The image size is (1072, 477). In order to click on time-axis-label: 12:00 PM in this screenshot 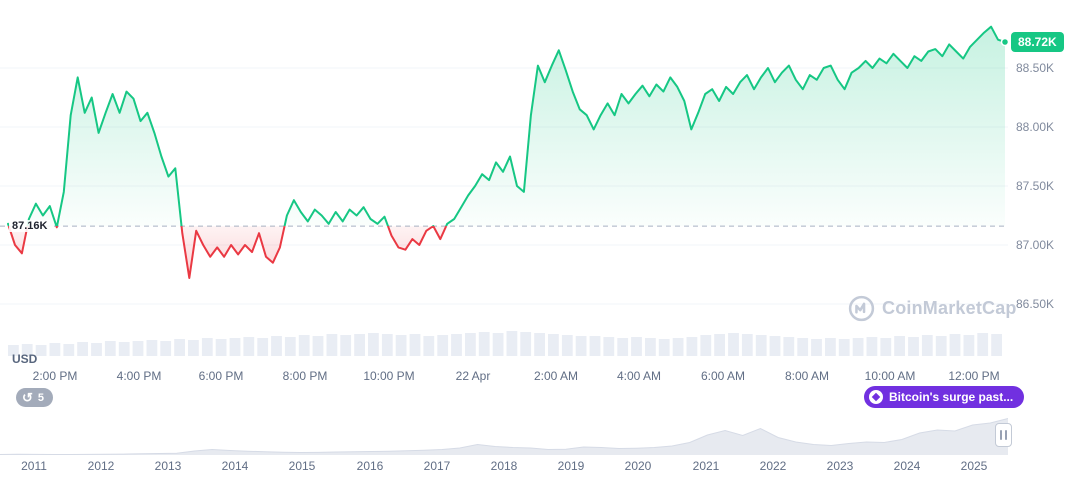, I will do `click(974, 376)`.